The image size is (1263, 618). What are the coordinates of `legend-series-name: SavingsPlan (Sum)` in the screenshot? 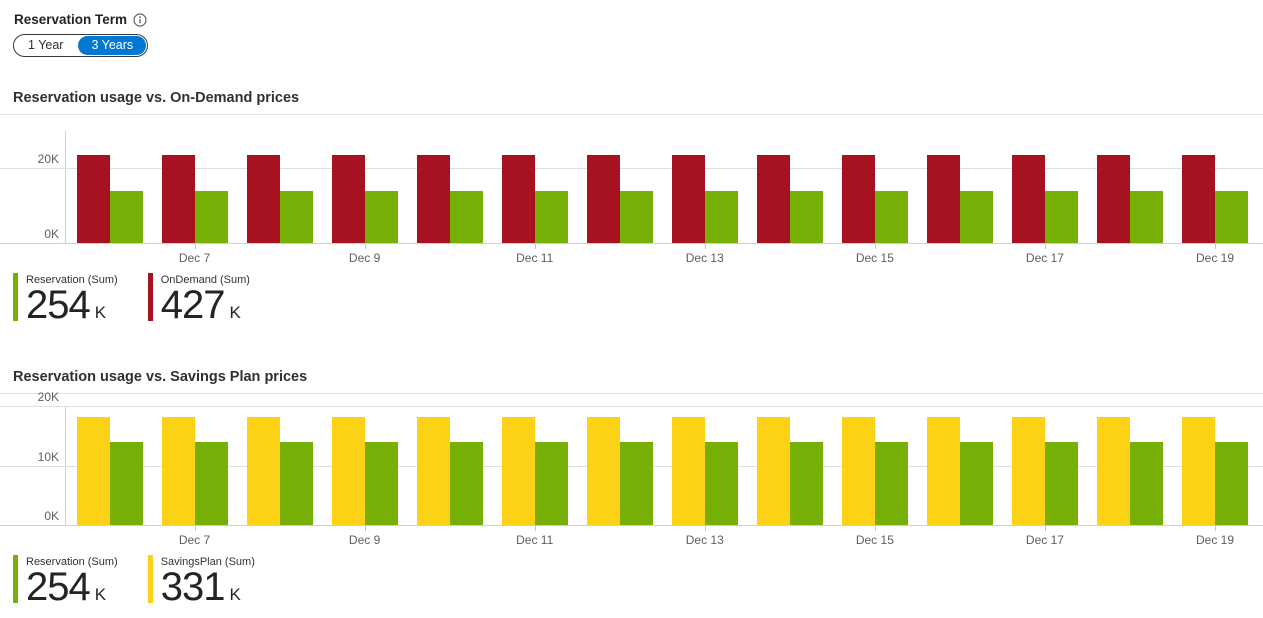 It's located at (207, 562).